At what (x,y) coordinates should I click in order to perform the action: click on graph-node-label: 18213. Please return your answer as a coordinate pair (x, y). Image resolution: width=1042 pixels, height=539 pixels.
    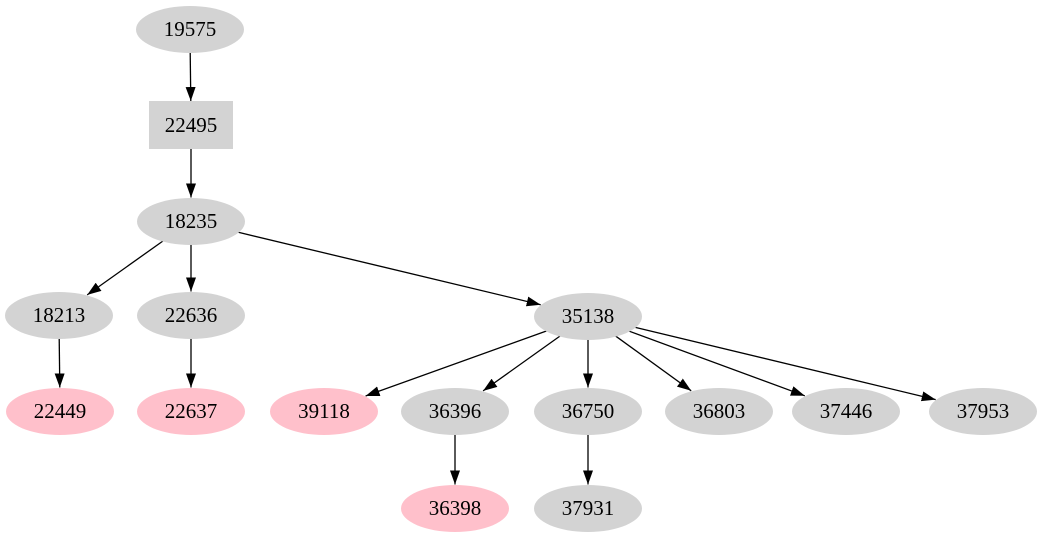
    Looking at the image, I should click on (59, 314).